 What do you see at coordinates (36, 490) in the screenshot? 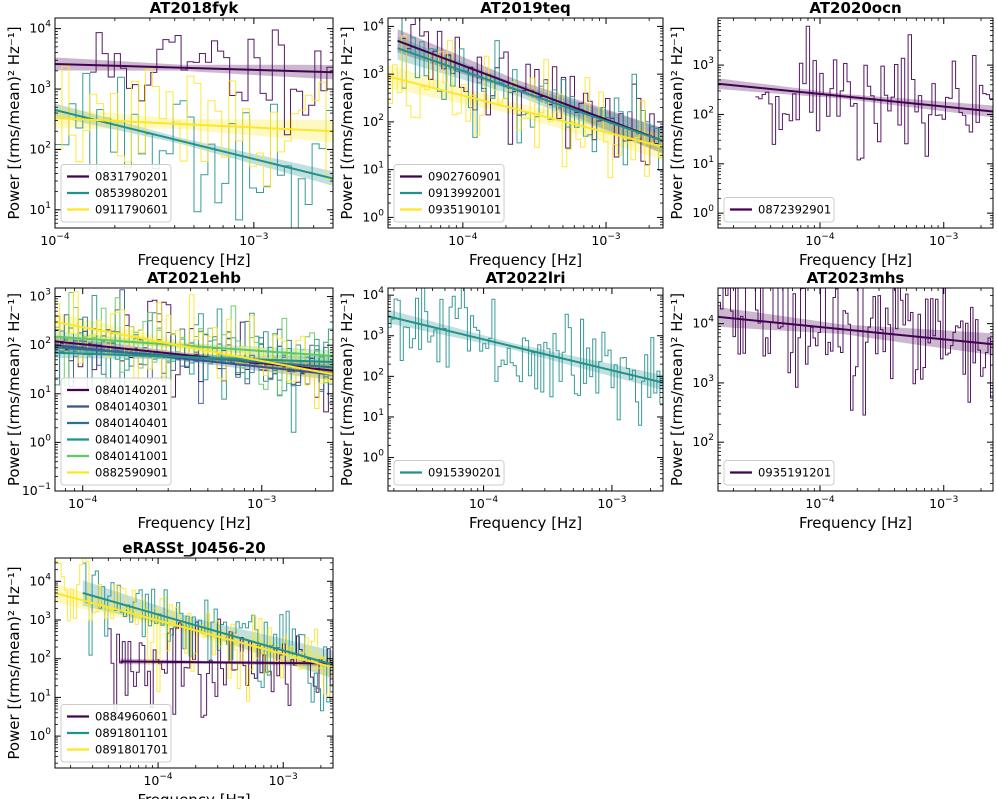
I see `y-tick-label: 10⁻¹` at bounding box center [36, 490].